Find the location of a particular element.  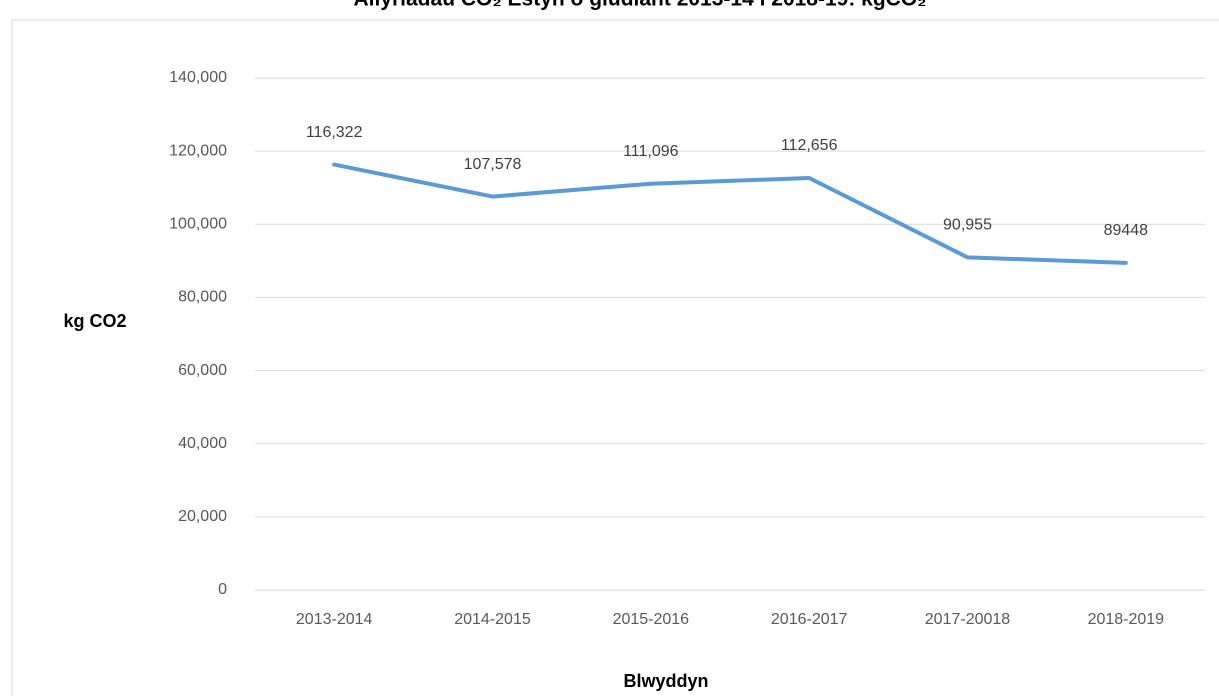

x-tick-label: 2014-2015 is located at coordinates (492, 619).